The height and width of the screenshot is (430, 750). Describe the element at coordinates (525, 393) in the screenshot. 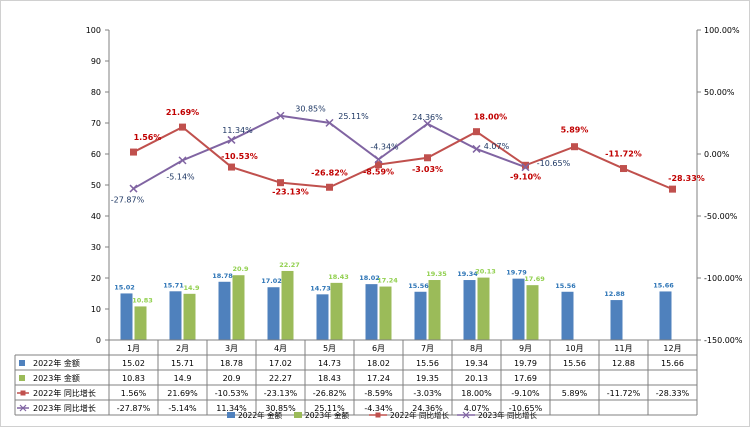

I see `table-cell: -9.10%` at that location.